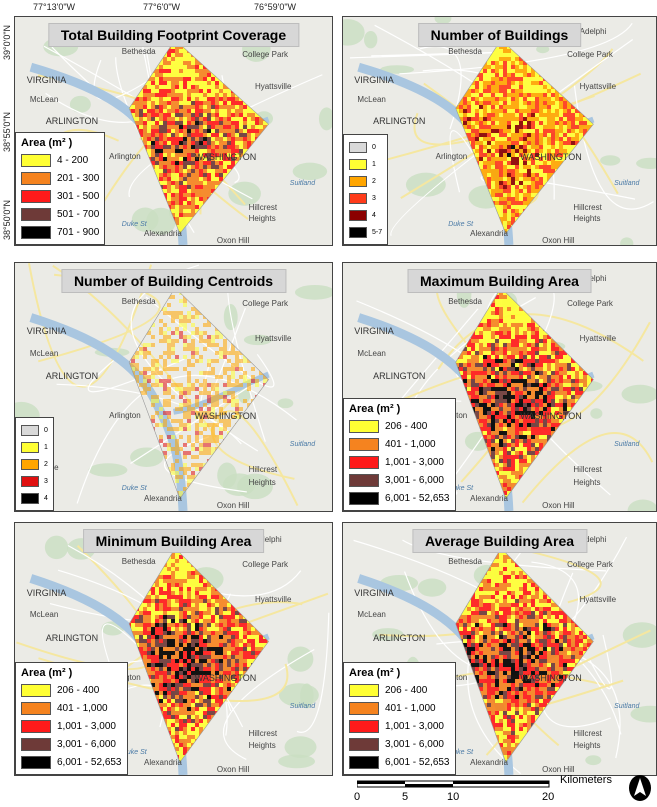  Describe the element at coordinates (78, 214) in the screenshot. I see `legend-label: 501 - 700` at that location.